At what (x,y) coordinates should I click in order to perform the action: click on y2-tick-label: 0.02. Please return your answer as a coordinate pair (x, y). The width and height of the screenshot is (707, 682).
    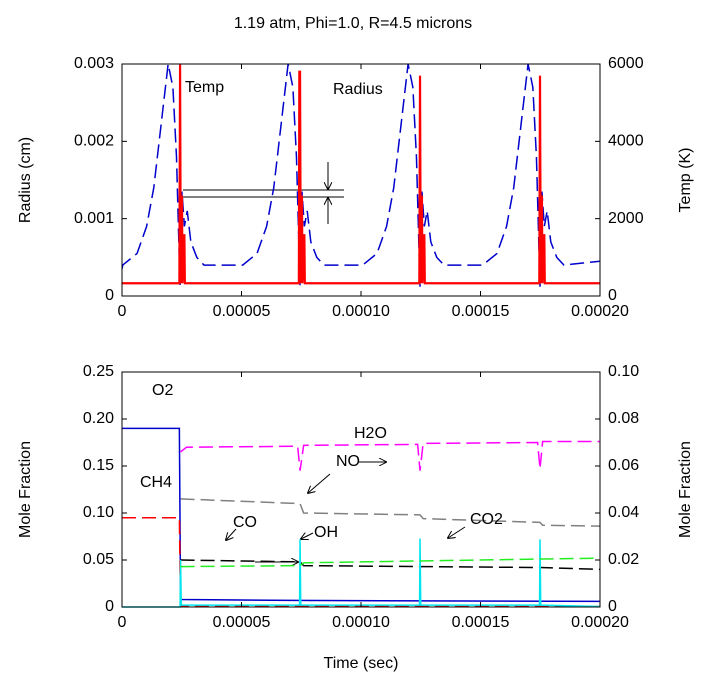
    Looking at the image, I should click on (623, 559).